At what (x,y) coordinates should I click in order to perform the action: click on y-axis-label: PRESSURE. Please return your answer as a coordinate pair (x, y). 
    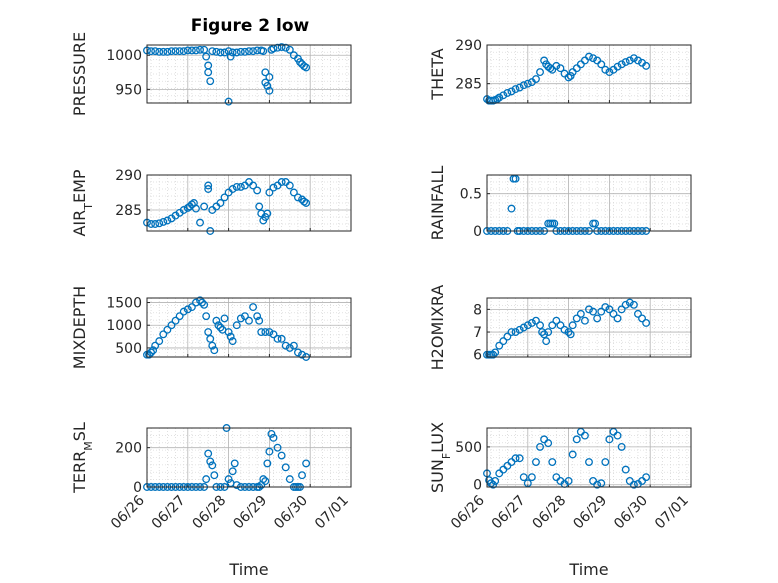
    Looking at the image, I should click on (79, 74).